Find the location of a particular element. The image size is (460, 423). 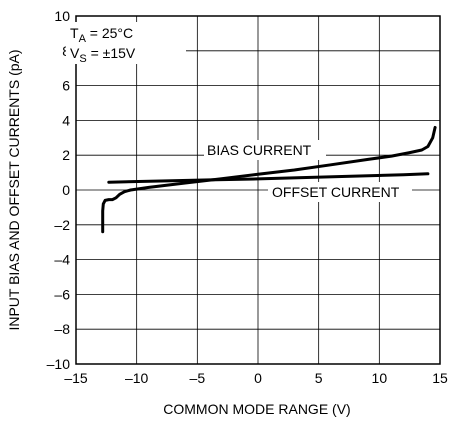

offset-label-bg is located at coordinates (340, 192).